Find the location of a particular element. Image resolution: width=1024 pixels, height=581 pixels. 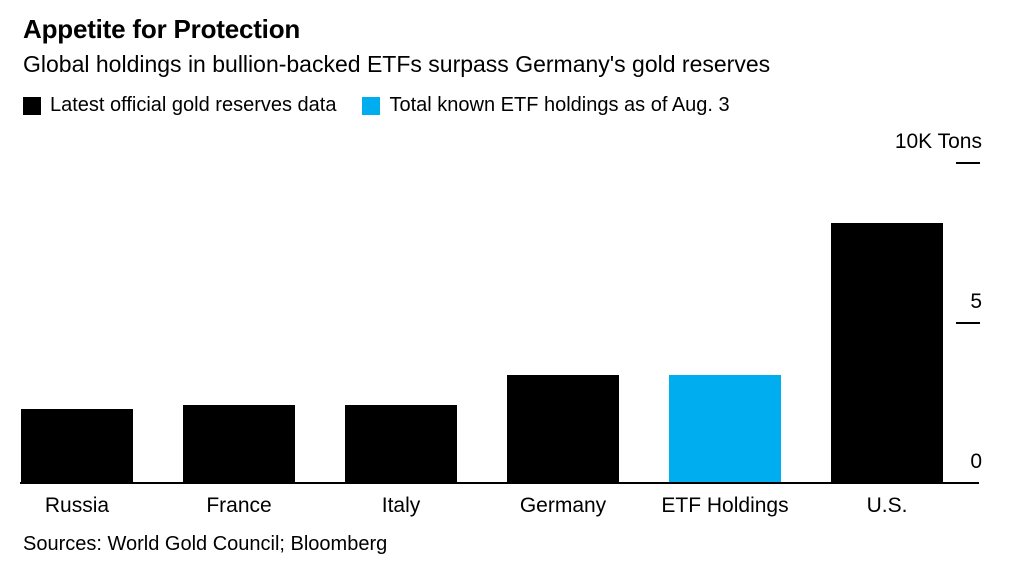

y-tick-label-0: 0 is located at coordinates (976, 461).